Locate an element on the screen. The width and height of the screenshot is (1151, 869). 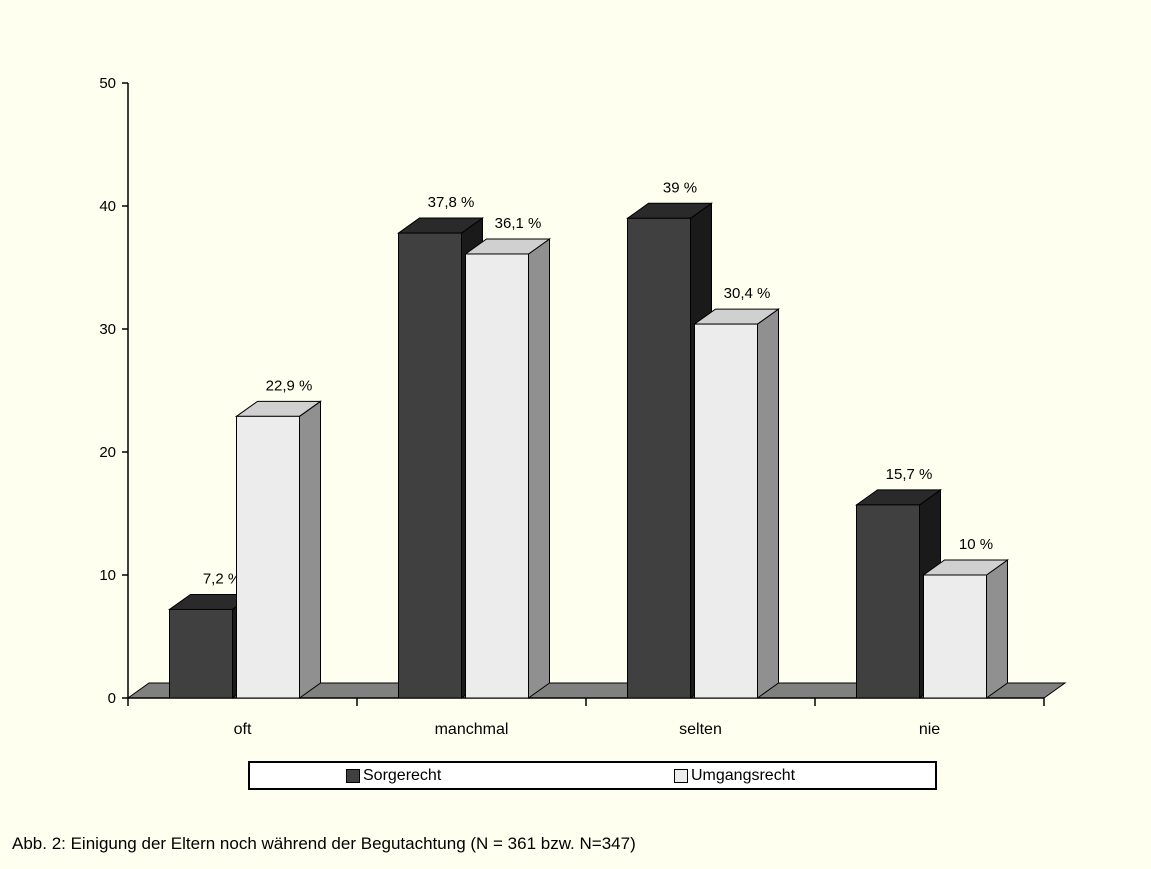
x-category-label: oft is located at coordinates (243, 729).